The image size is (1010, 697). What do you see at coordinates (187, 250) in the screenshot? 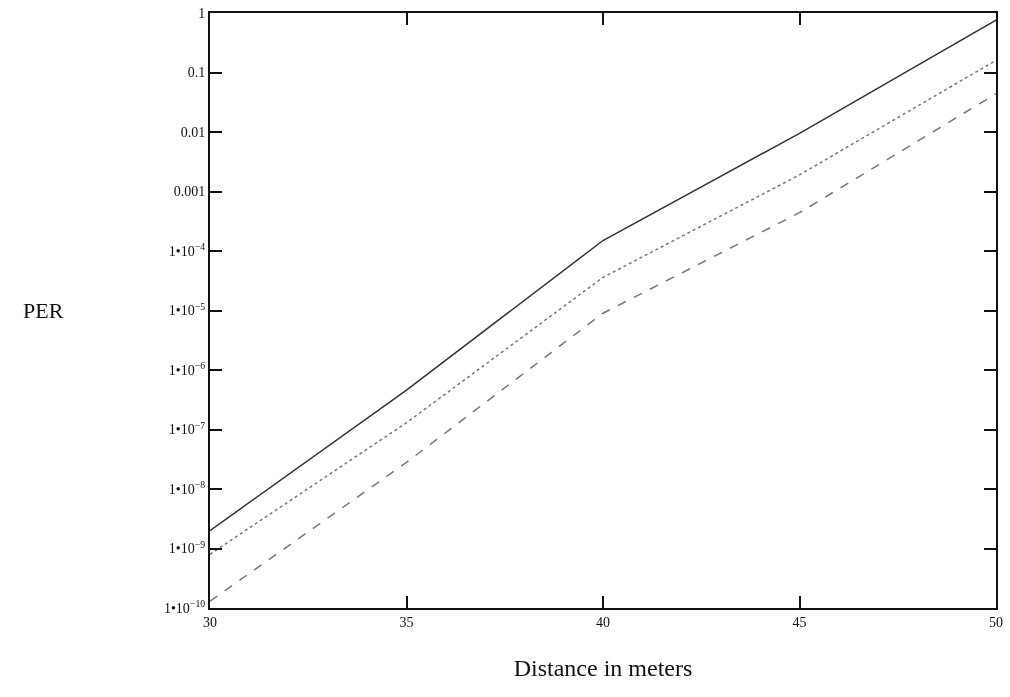
I see `y-tick-label: 1•10$^{−4}$` at bounding box center [187, 250].